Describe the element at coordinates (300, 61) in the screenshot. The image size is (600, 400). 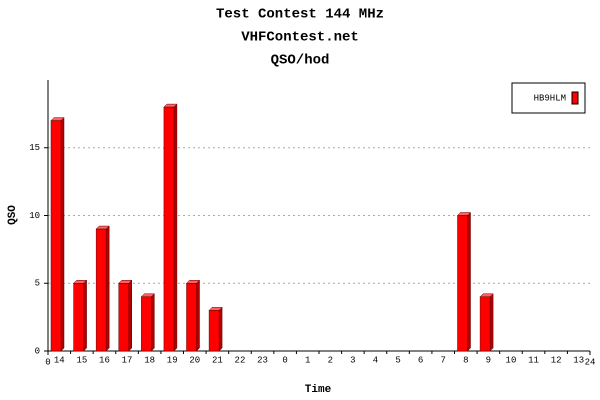
I see `chart-subtitle: QSO/hod` at that location.